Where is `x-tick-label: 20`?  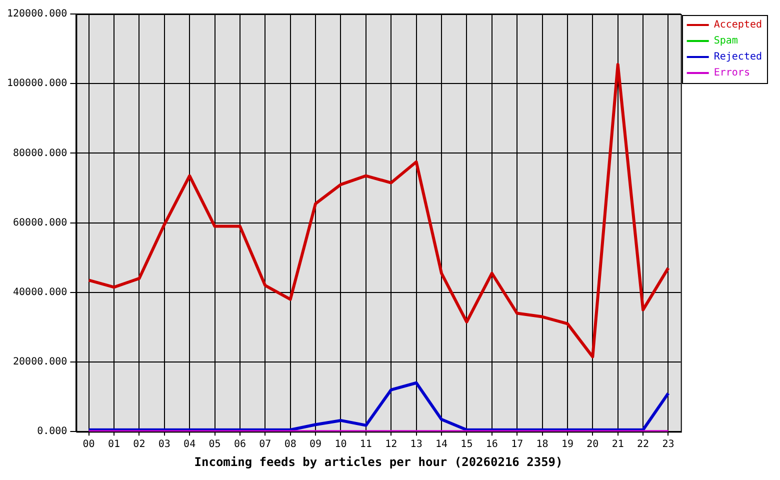 x-tick-label: 20 is located at coordinates (592, 444).